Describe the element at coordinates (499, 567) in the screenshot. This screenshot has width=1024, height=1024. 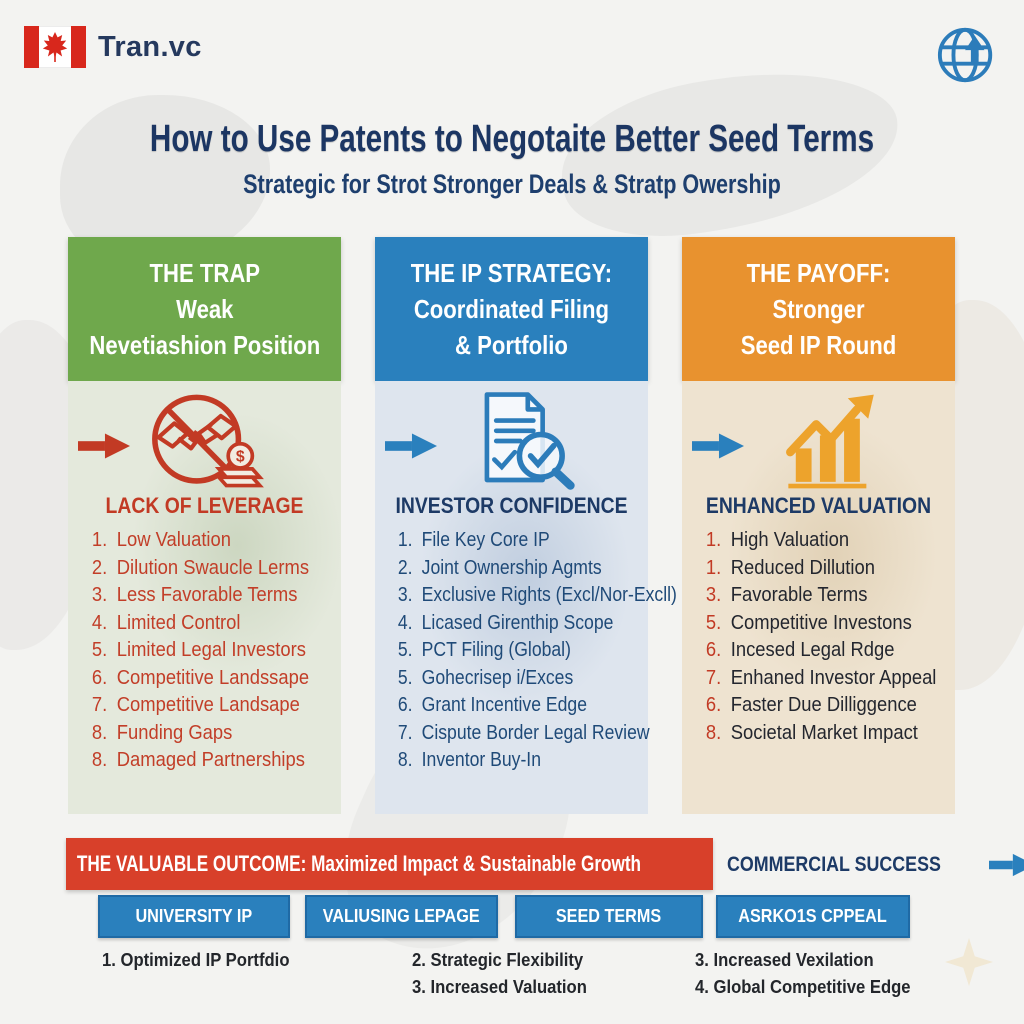
I see `list-item: 2. Joint Ownership Agmts` at that location.